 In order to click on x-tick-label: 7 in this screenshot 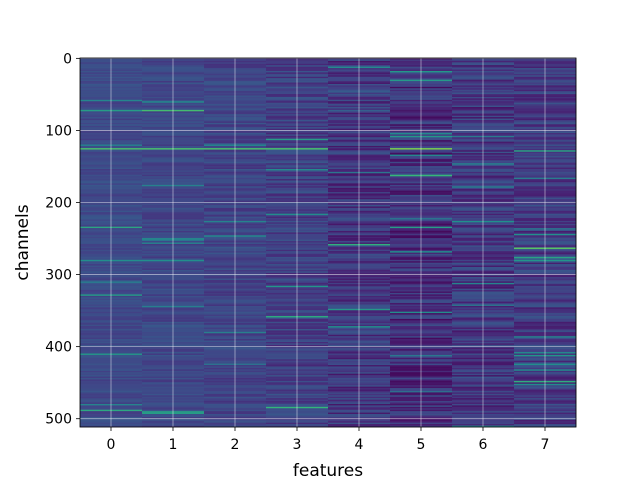, I will do `click(545, 445)`.